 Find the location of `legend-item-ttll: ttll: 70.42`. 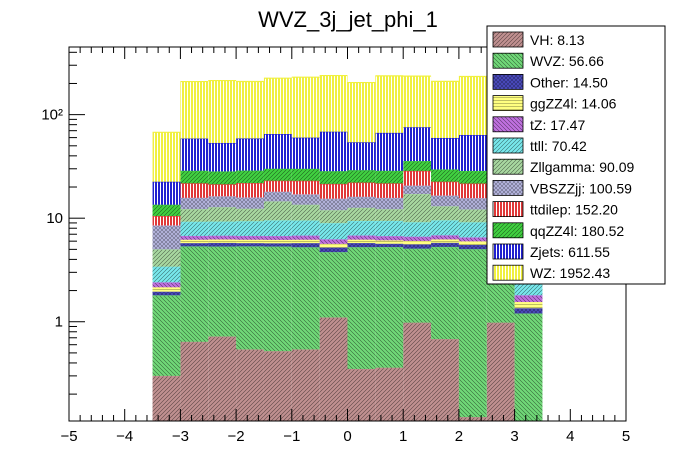

legend-item-ttll: ttll: 70.42 is located at coordinates (539, 145).